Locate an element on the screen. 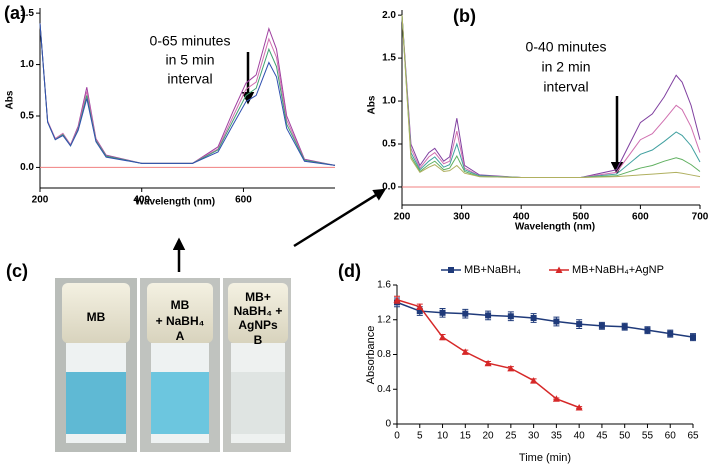  x-tick-label: 60 is located at coordinates (671, 436).